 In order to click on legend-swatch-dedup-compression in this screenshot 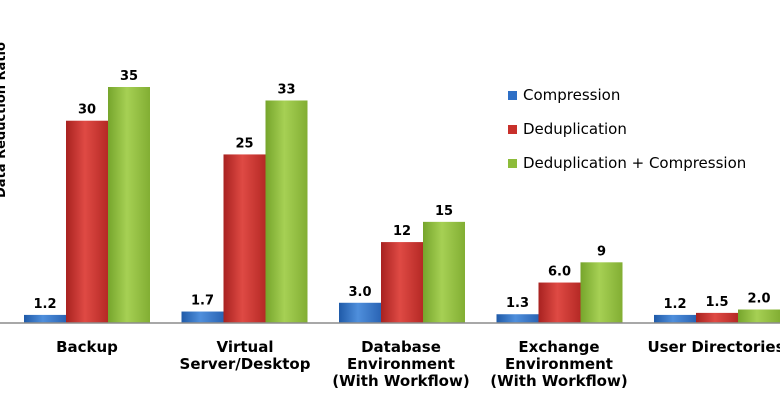, I will do `click(512, 163)`.